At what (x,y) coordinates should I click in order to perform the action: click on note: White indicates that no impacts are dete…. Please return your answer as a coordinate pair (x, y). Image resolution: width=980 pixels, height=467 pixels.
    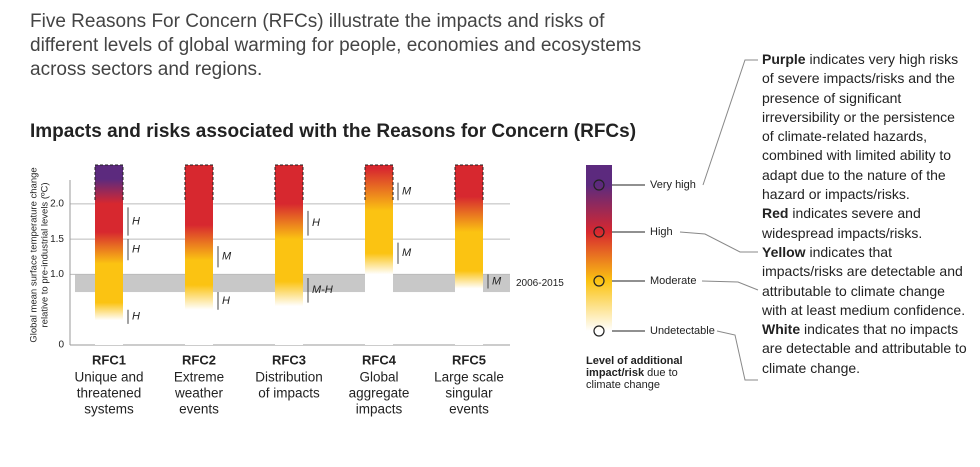
    Looking at the image, I should click on (864, 349).